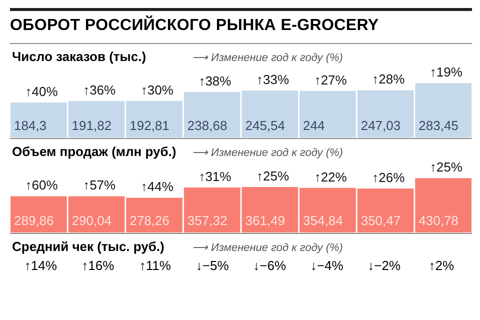  What do you see at coordinates (384, 265) in the screenshot?
I see `text: ↓−2%` at bounding box center [384, 265].